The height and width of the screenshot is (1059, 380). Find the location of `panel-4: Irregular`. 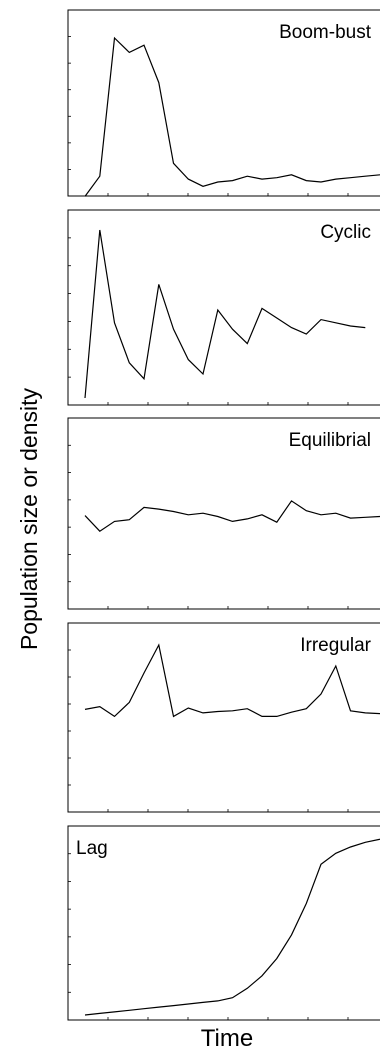

panel-4: Irregular is located at coordinates (223, 717).